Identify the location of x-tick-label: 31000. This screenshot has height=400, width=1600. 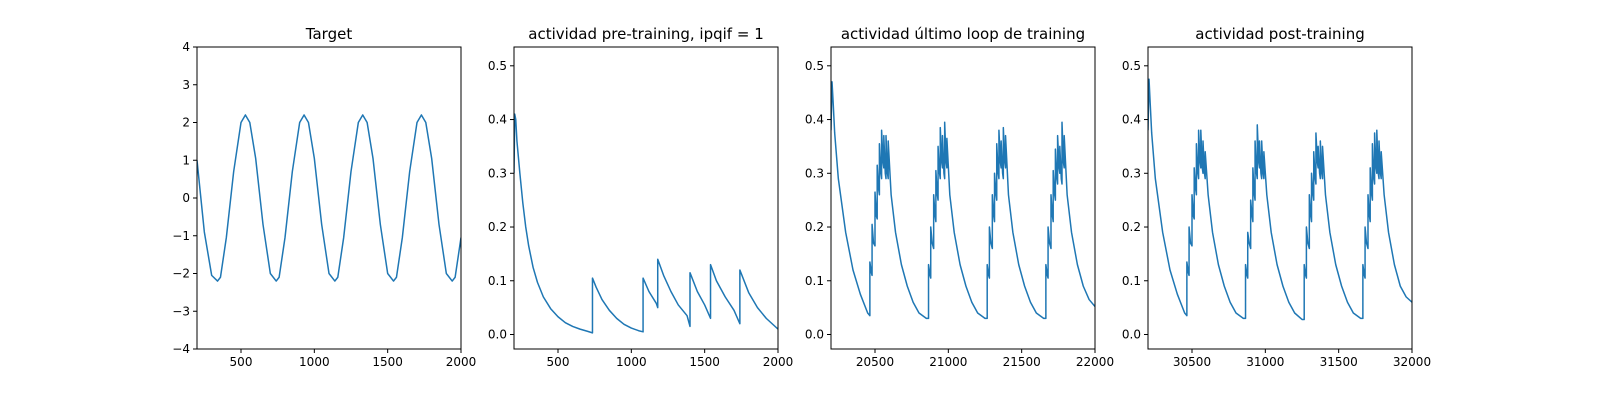
(1265, 362).